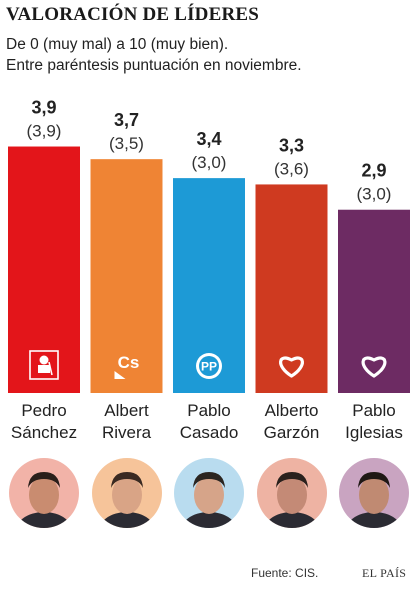  Describe the element at coordinates (44, 422) in the screenshot. I see `category-label: Pedro Sánchez` at that location.